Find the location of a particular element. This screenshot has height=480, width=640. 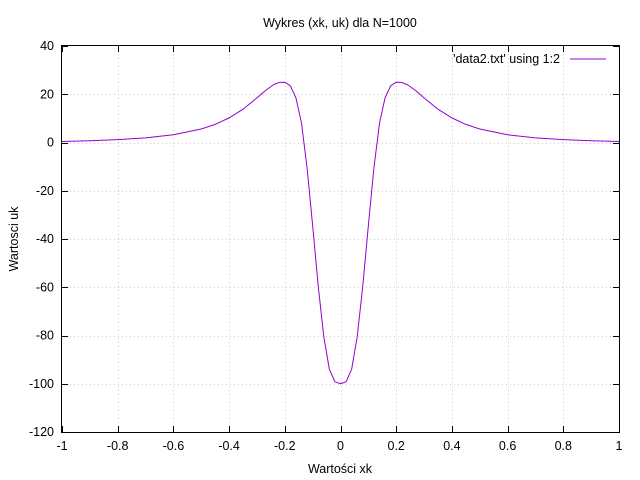

x-tick-label: 0.8 is located at coordinates (563, 446).